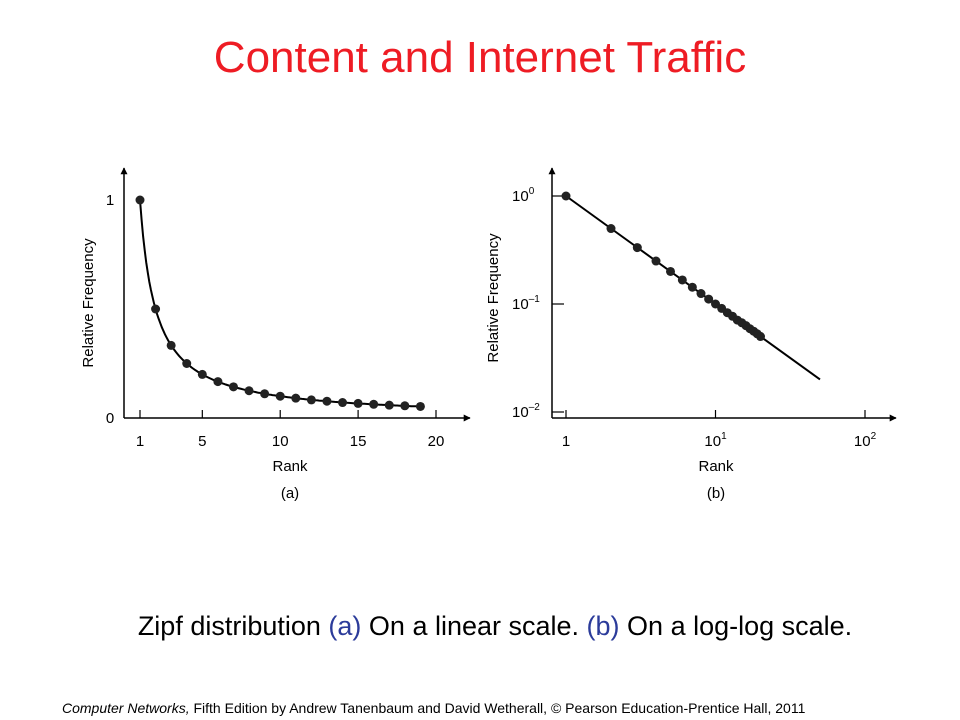  Describe the element at coordinates (474, 626) in the screenshot. I see `caption-a-text: On a linear scale.` at that location.